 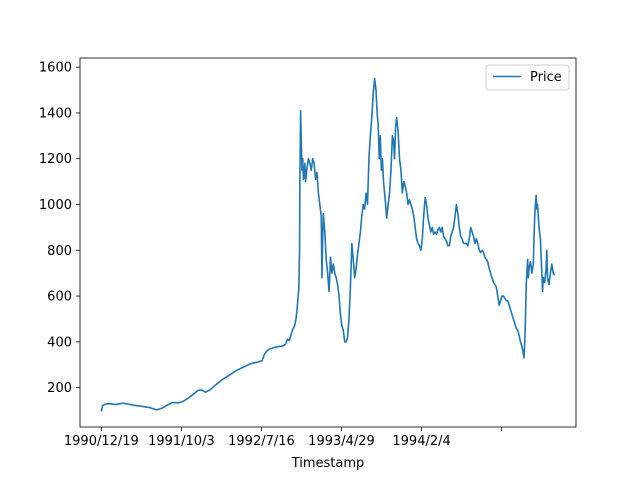 What do you see at coordinates (59, 388) in the screenshot?
I see `y-tick-label: 200` at bounding box center [59, 388].